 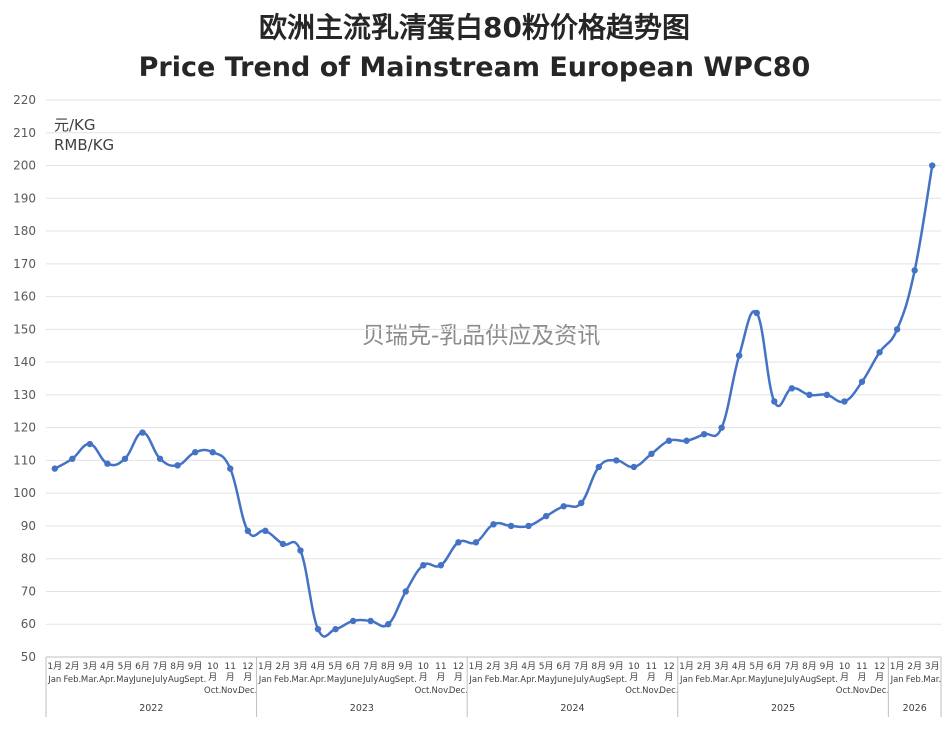 What do you see at coordinates (572, 708) in the screenshot?
I see `x-year-label: 2024` at bounding box center [572, 708].